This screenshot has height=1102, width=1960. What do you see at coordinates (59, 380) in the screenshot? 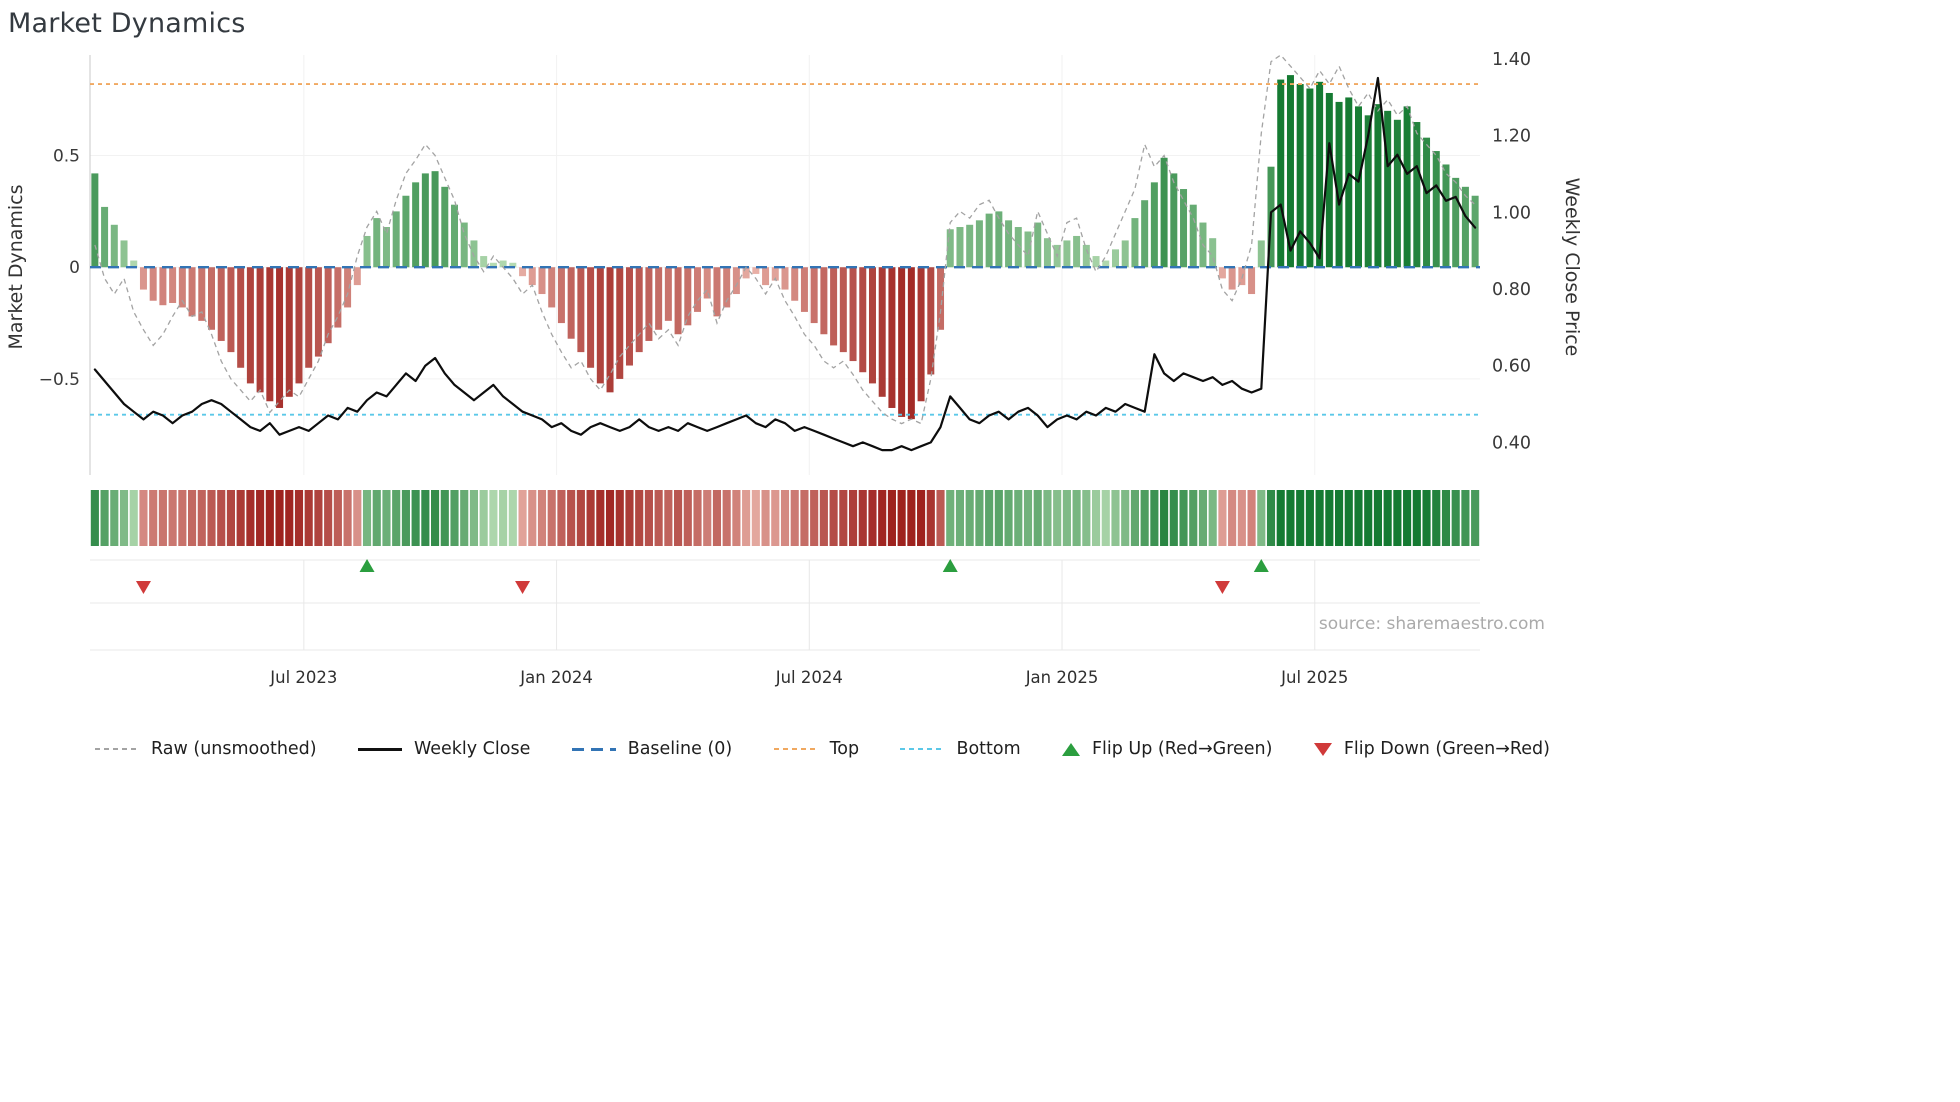
I see `left-tick-label: −0.5` at bounding box center [59, 380].